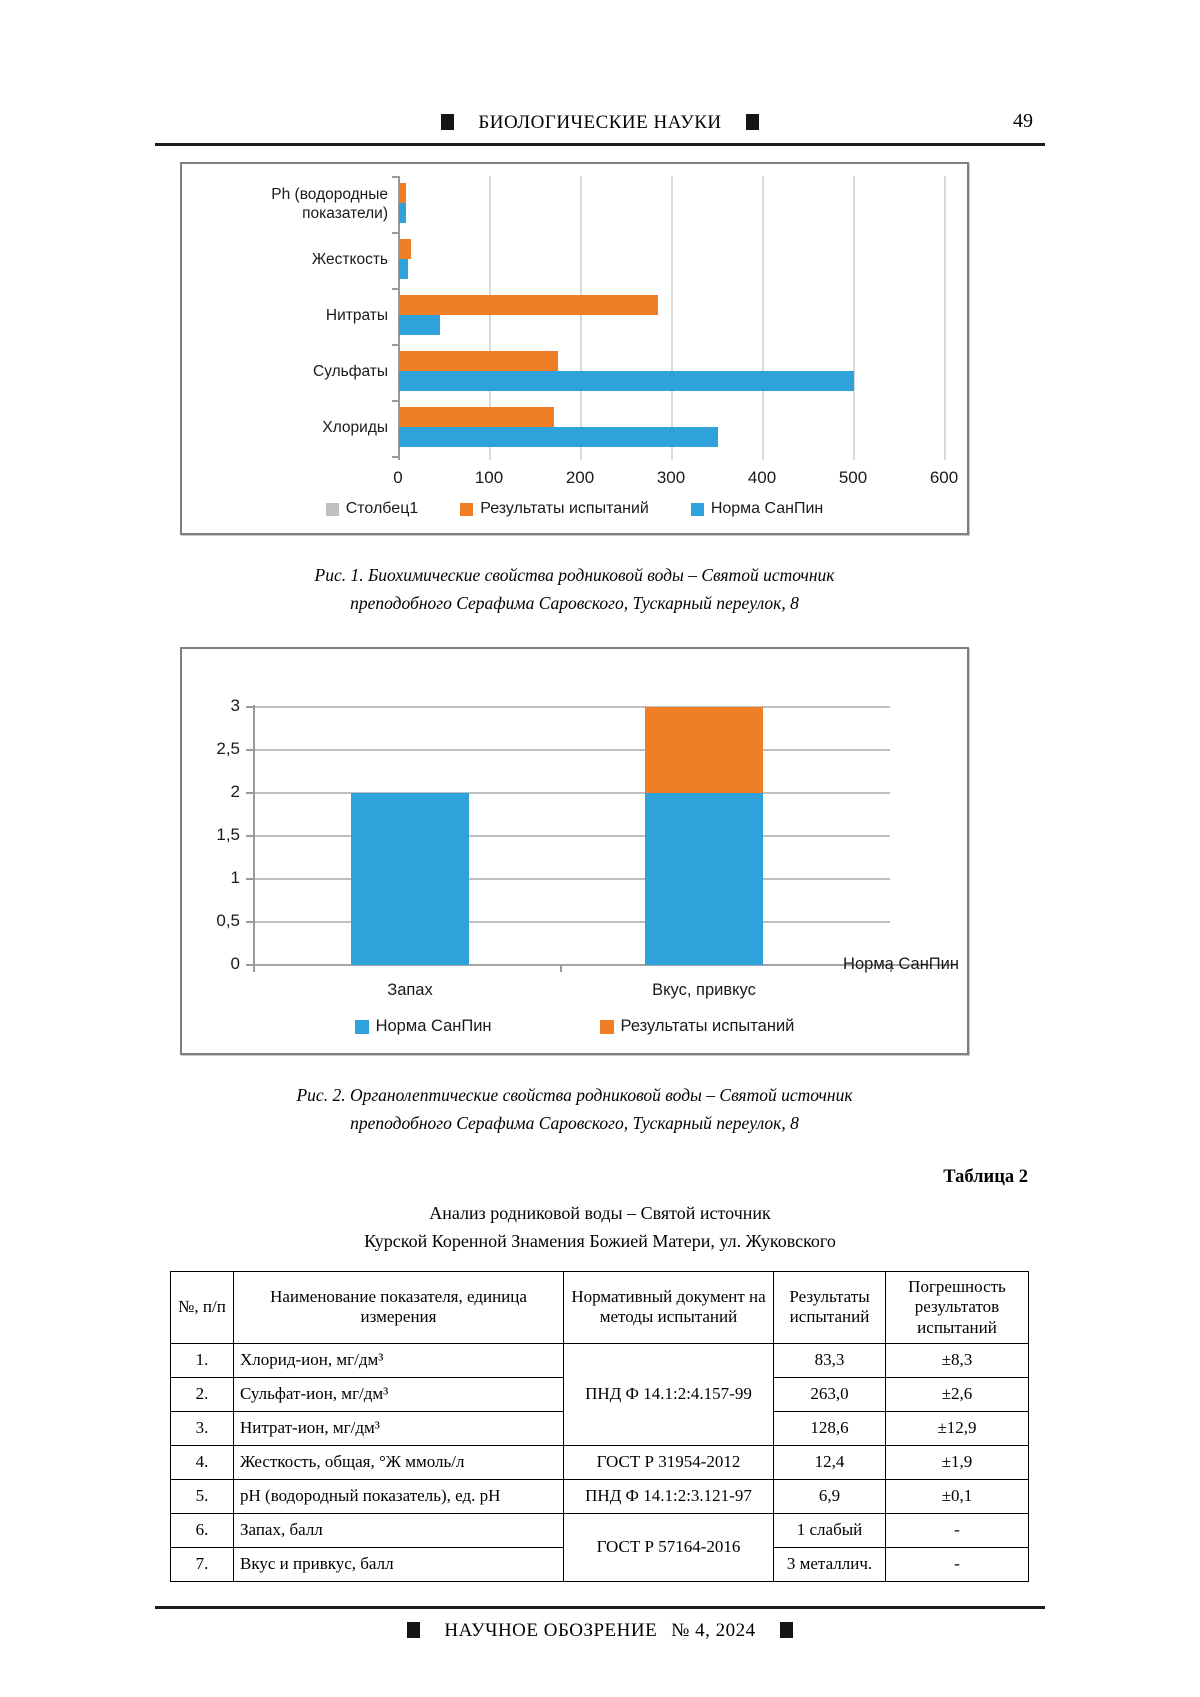 This screenshot has height=1697, width=1200. What do you see at coordinates (202, 1564) in the screenshot?
I see `table-cell: 7.` at bounding box center [202, 1564].